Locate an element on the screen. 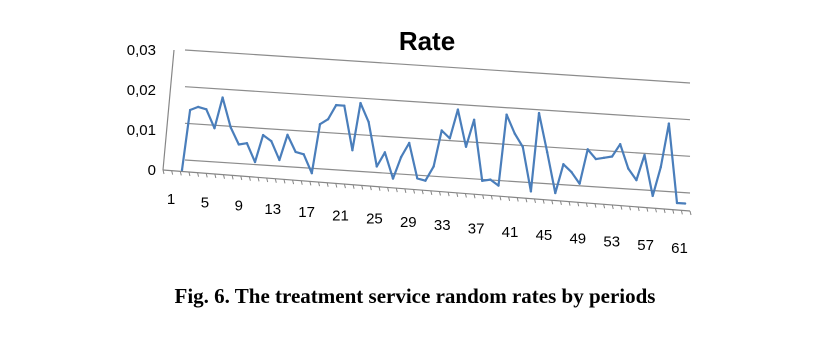 The width and height of the screenshot is (830, 362). y-tick-label: 0,03 is located at coordinates (141, 50).